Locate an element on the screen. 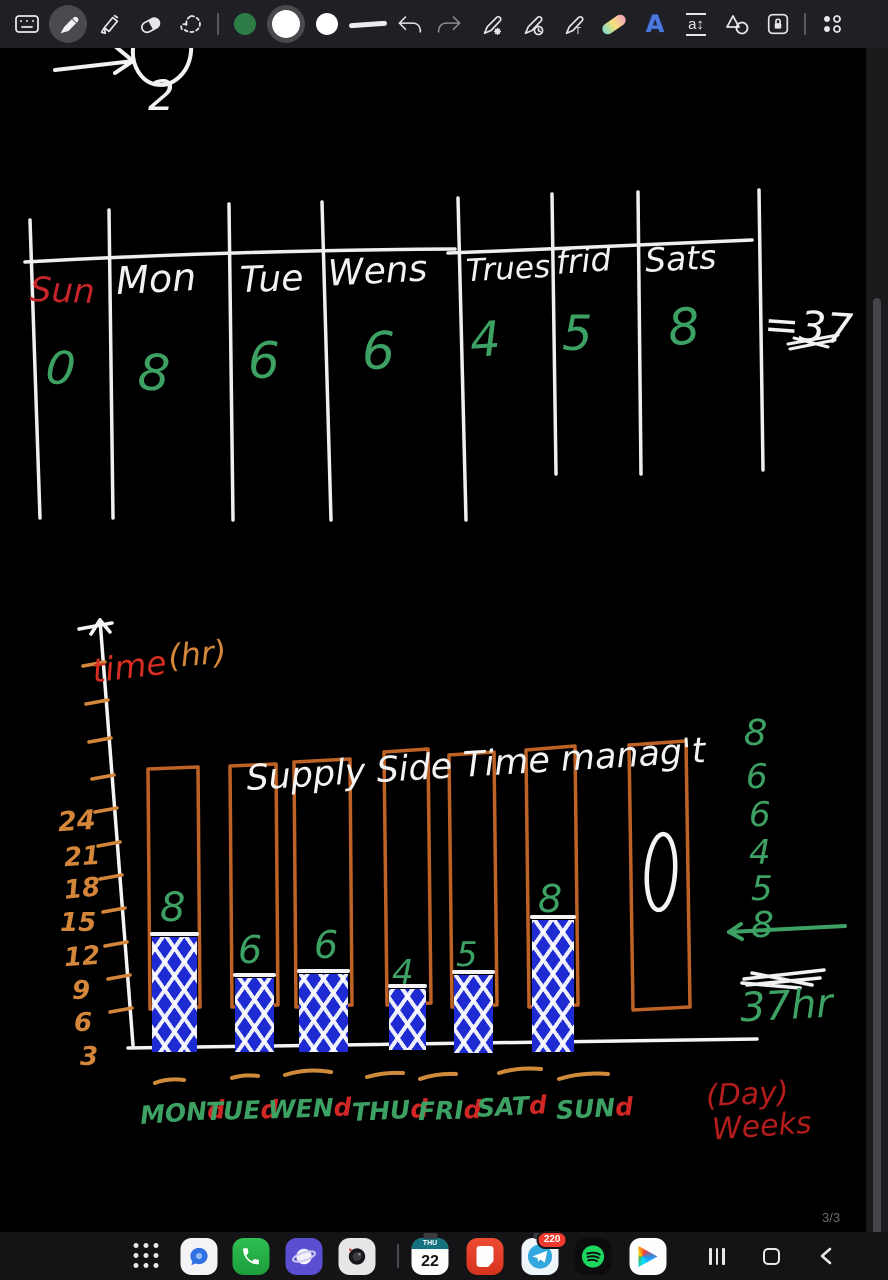 This screenshot has width=888, height=1280. sum-total: 37hr is located at coordinates (786, 1006).